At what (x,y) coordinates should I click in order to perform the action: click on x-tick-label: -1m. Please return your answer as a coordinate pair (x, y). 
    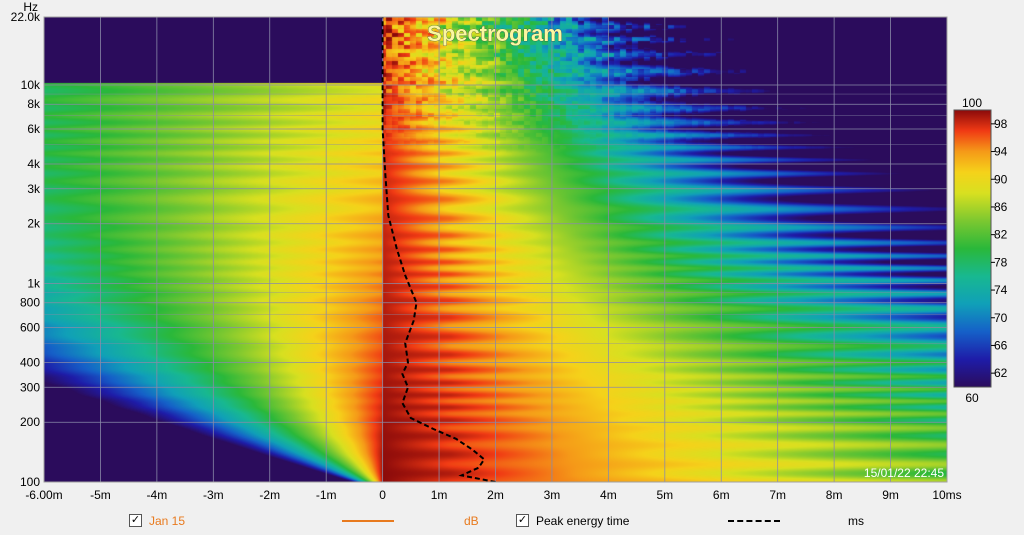
    Looking at the image, I should click on (326, 495).